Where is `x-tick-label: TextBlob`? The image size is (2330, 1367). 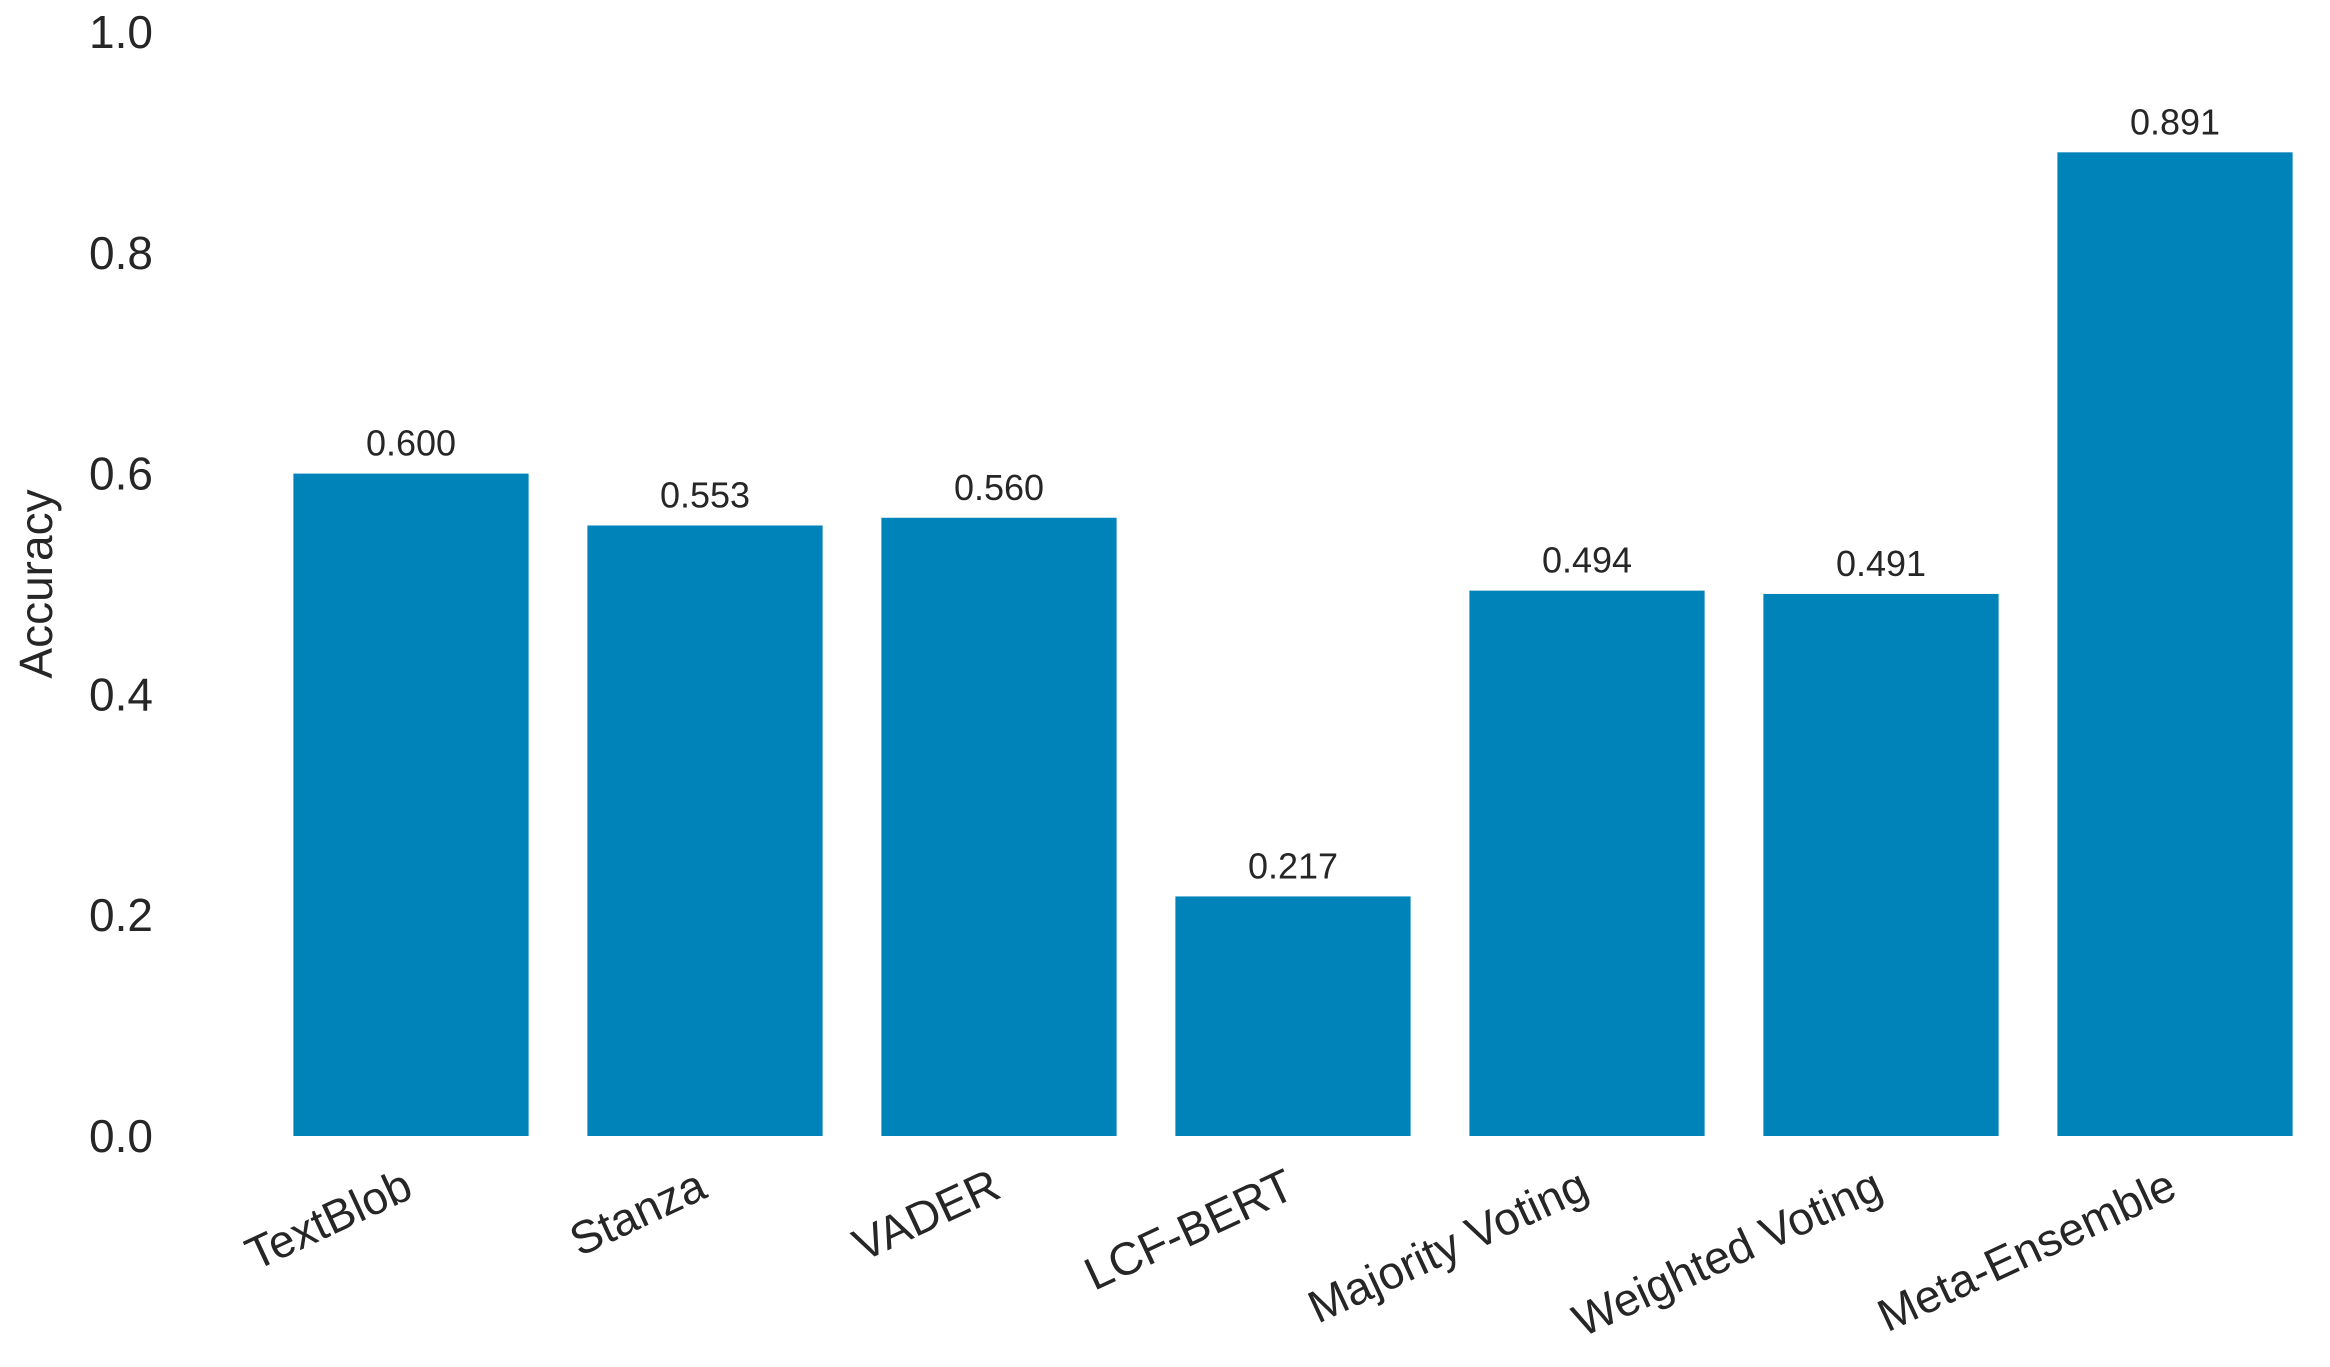 x-tick-label: TextBlob is located at coordinates (329, 1219).